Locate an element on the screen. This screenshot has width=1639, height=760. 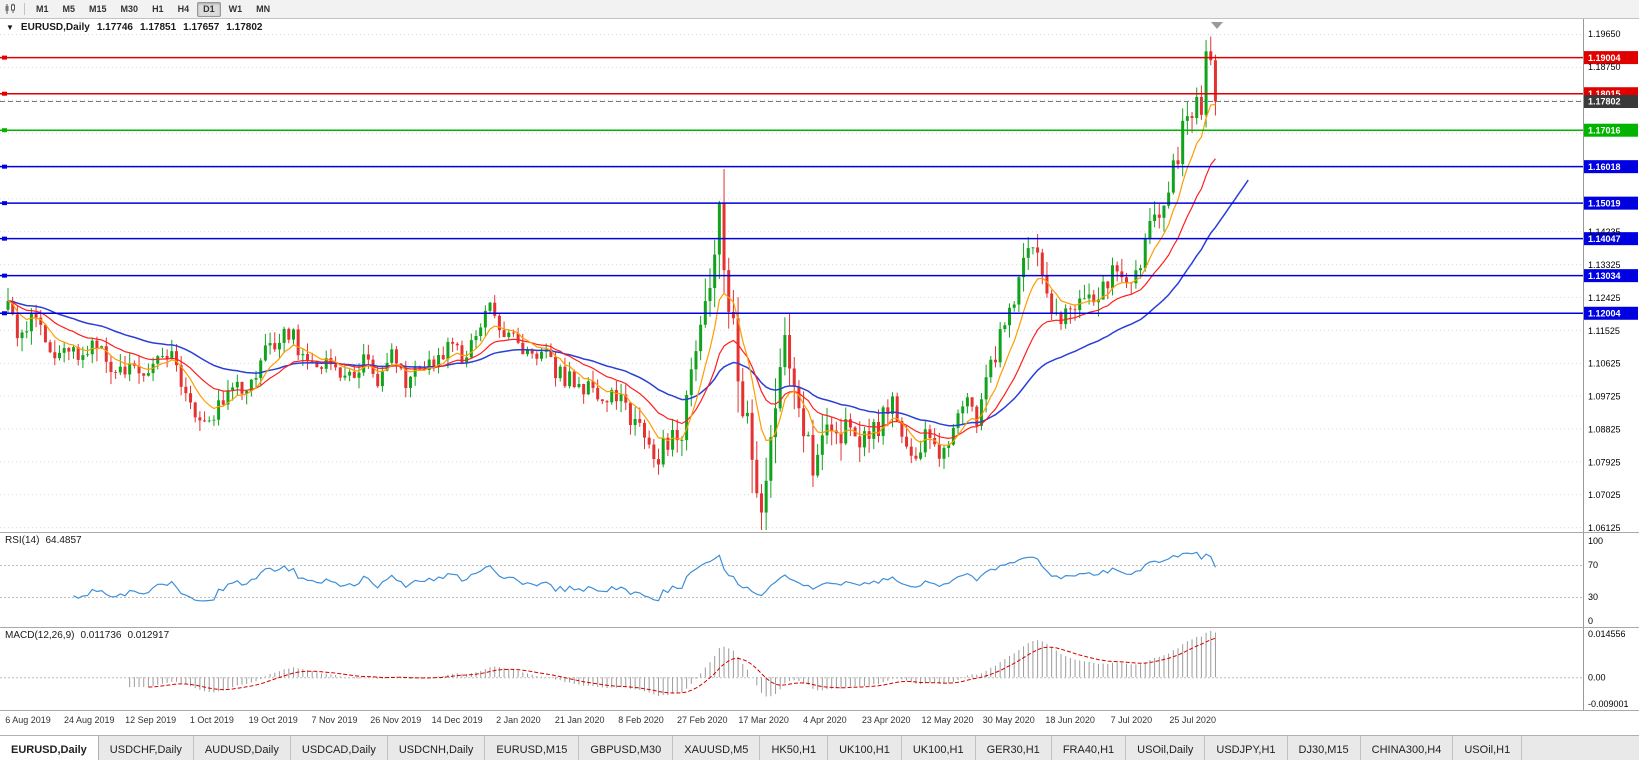
date-label: 7 Nov 2019 is located at coordinates (334, 720).